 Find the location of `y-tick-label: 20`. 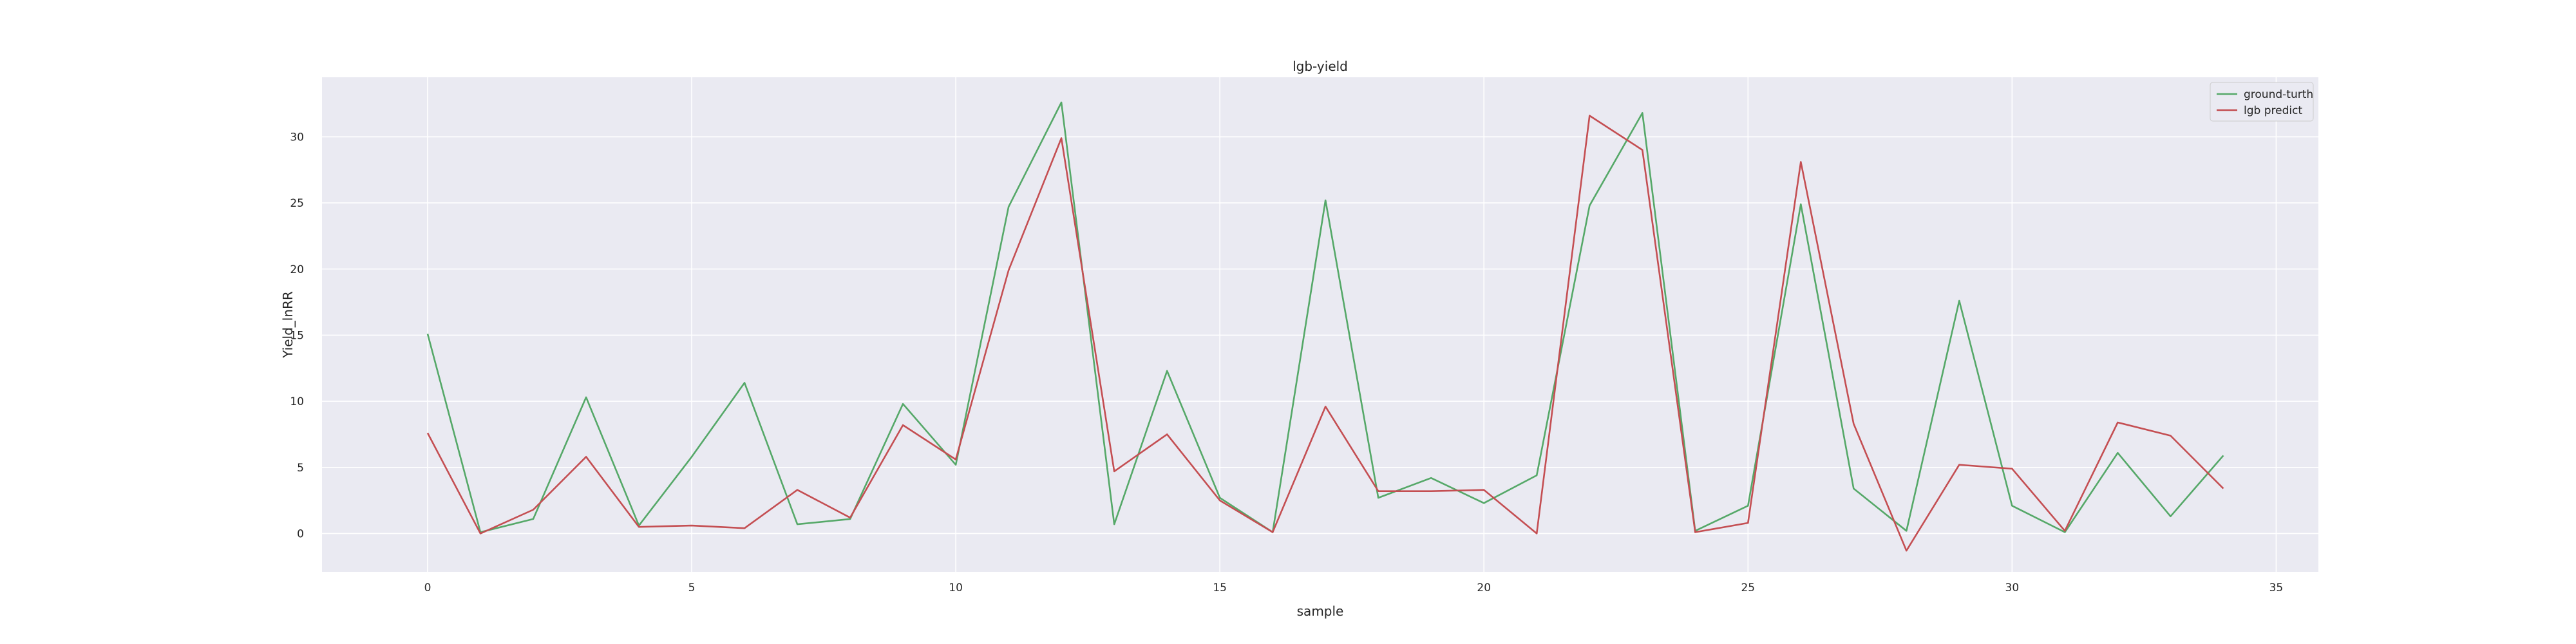

y-tick-label: 20 is located at coordinates (297, 269).